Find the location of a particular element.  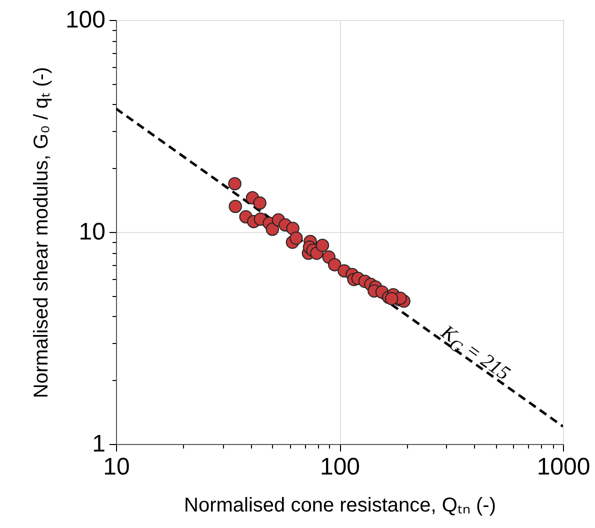

x-tick-label: 1000 is located at coordinates (563, 467).